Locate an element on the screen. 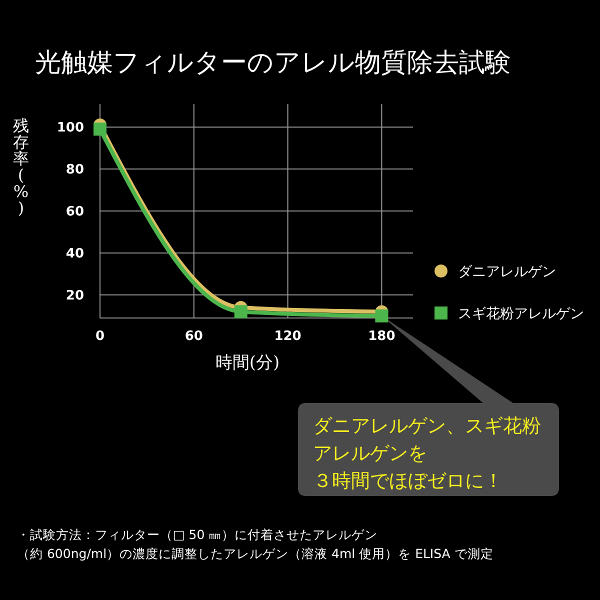  x-tick-label: 0 is located at coordinates (100, 336).